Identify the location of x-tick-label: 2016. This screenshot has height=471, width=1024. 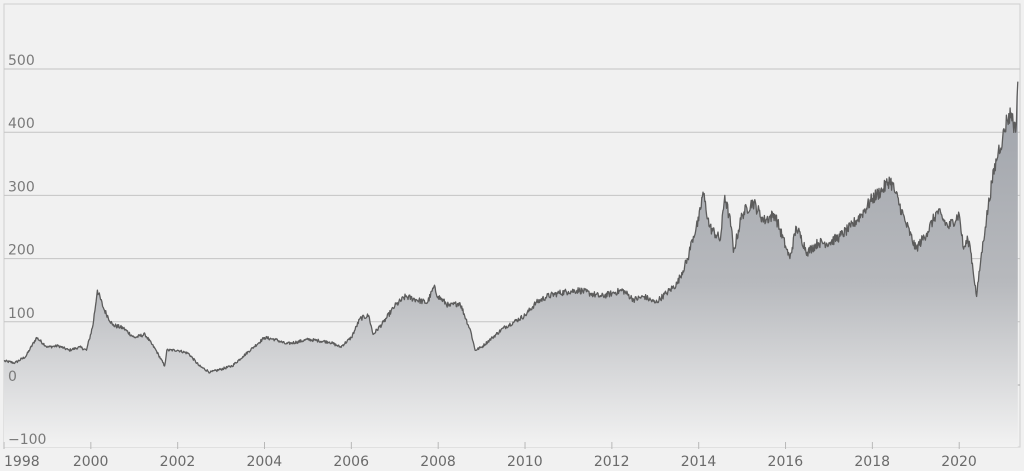
(786, 462).